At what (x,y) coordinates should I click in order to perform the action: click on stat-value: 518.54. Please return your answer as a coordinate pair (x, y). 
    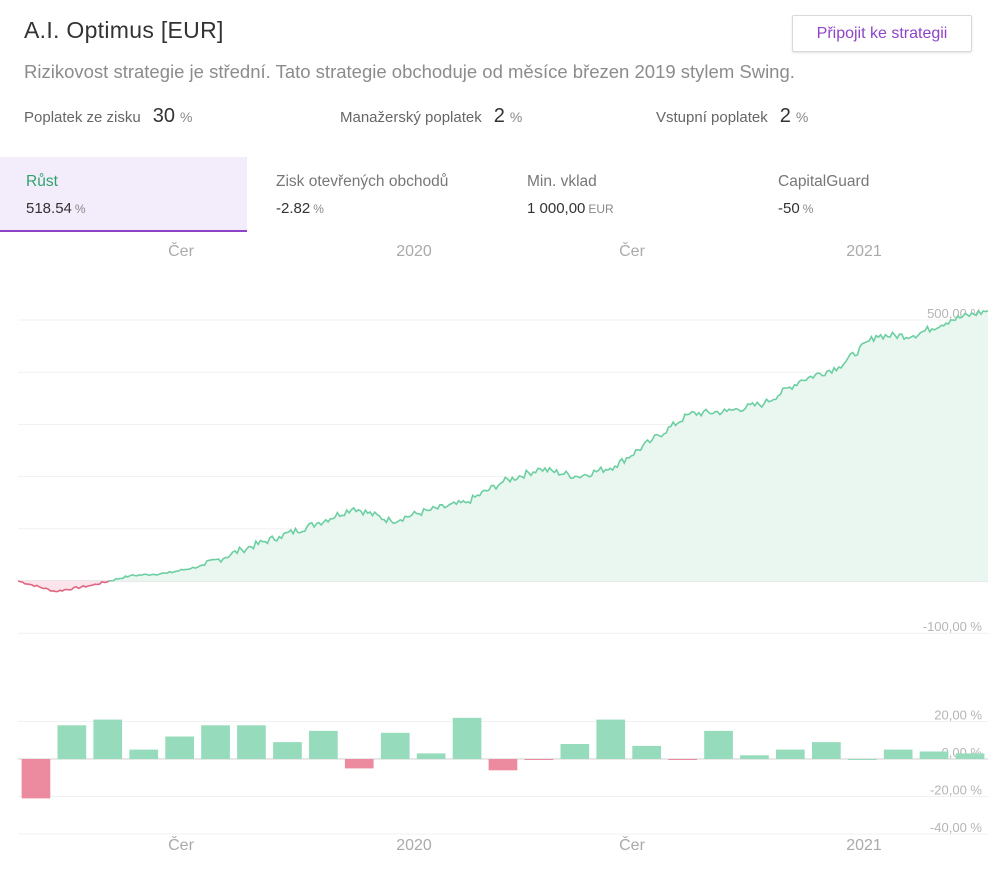
    Looking at the image, I should click on (49, 208).